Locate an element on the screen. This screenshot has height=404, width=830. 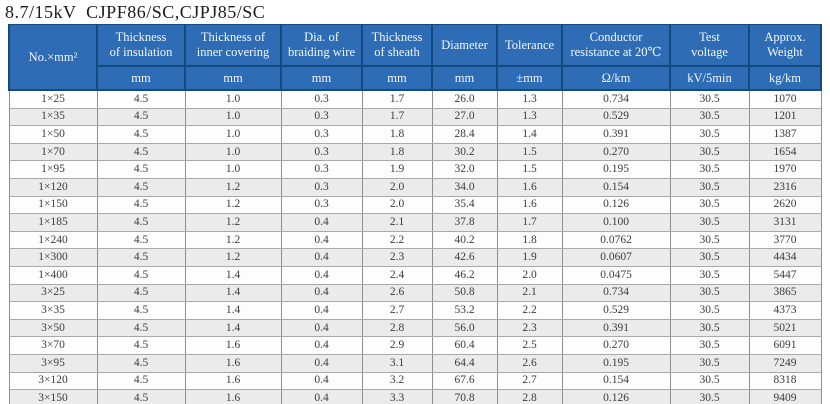
value-cell: 34.0 is located at coordinates (464, 187).